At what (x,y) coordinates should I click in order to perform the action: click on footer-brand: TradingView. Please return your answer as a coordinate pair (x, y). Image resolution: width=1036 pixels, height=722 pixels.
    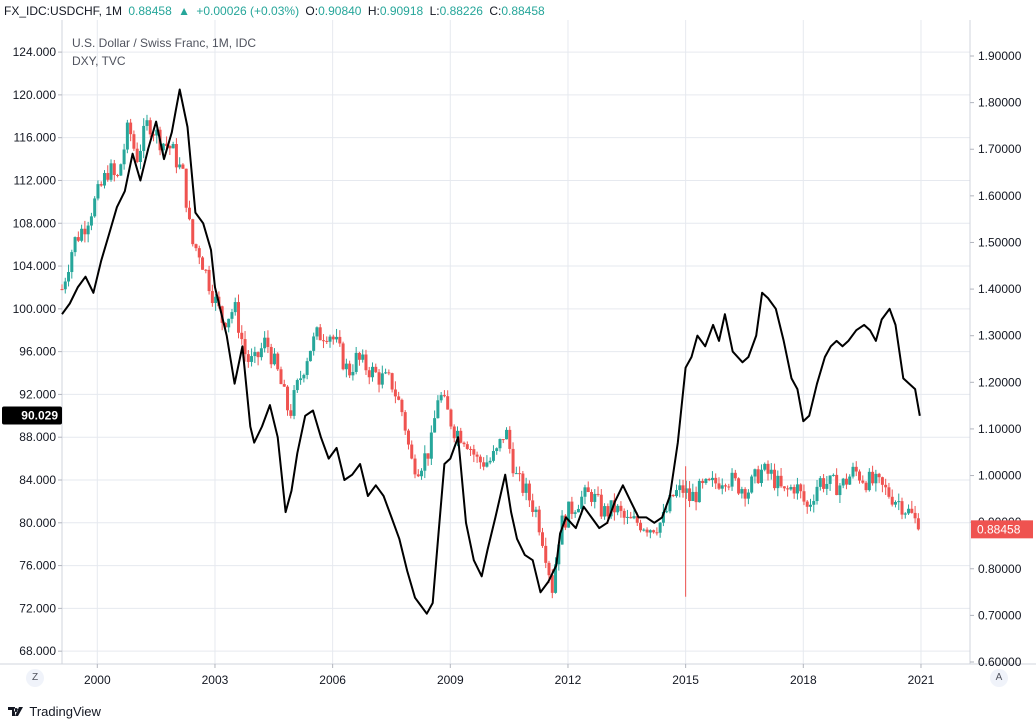
    Looking at the image, I should click on (54, 711).